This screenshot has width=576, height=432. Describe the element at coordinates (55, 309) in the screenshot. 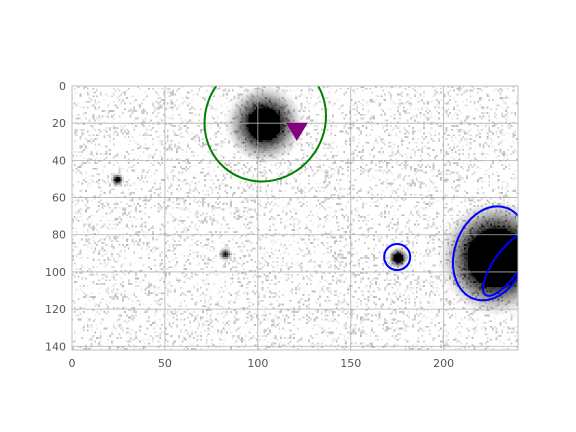

I see `y-tick-label: 120` at that location.